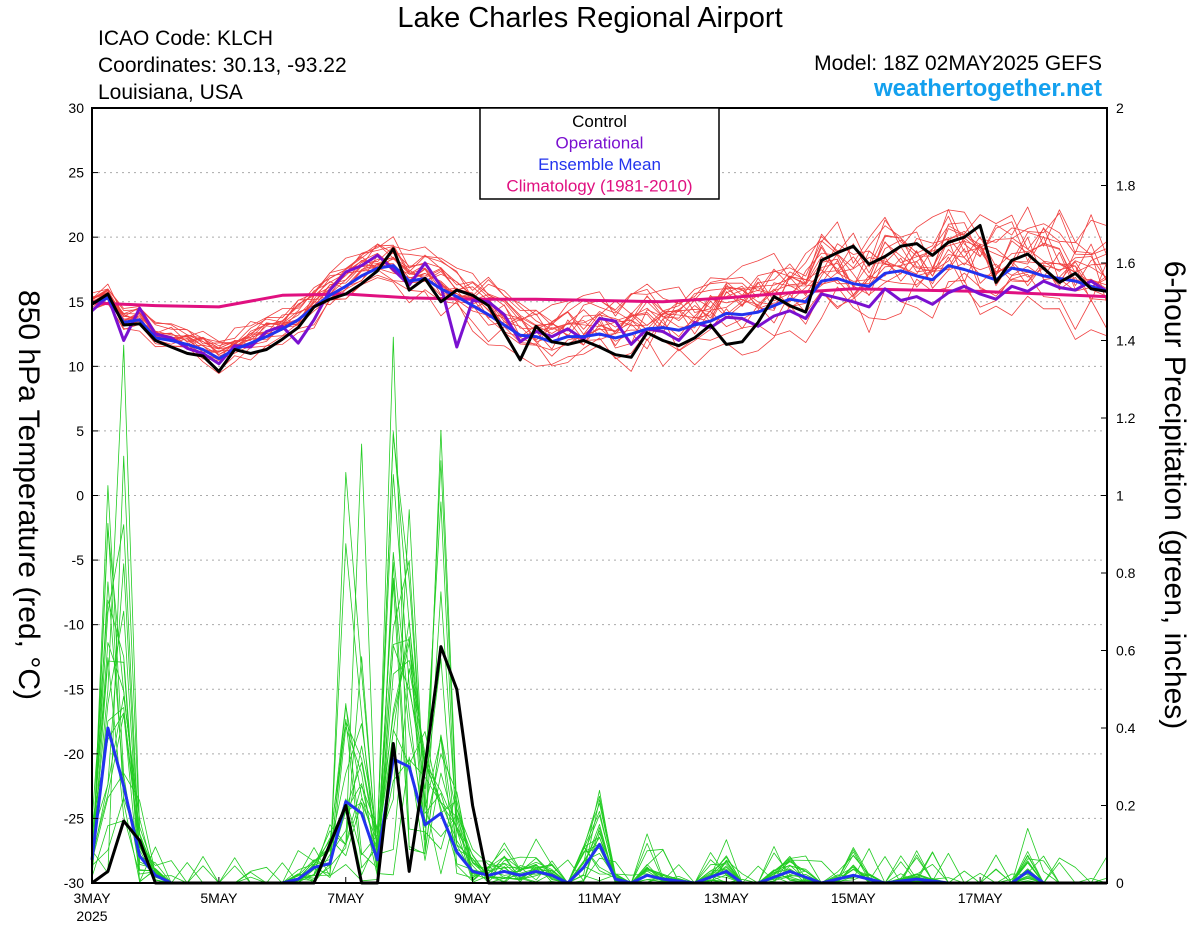 This screenshot has height=927, width=1200. I want to click on ensemble-mean-temp-line, so click(599, 312).